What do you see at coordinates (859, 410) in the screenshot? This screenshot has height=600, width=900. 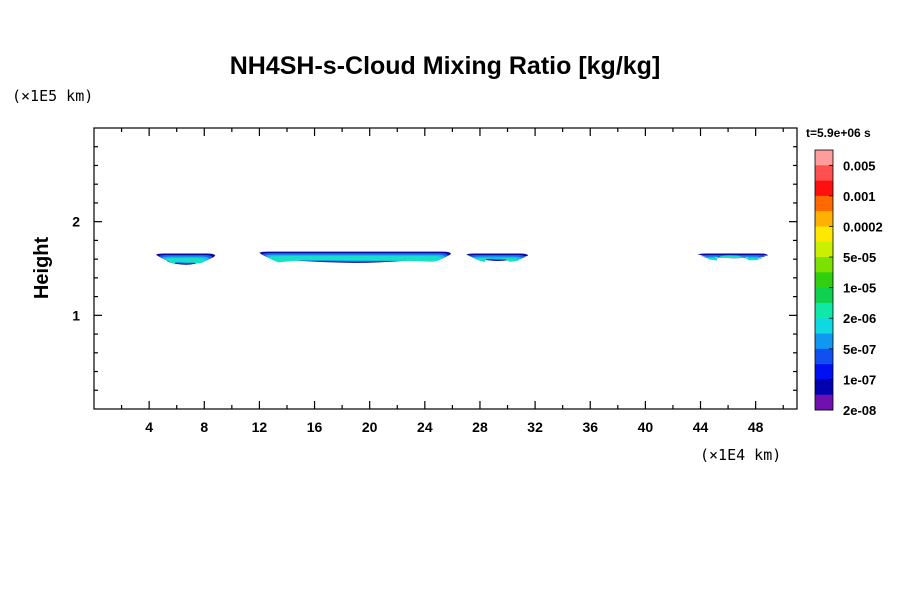 I see `colorbar-label: 2e-08` at bounding box center [859, 410].